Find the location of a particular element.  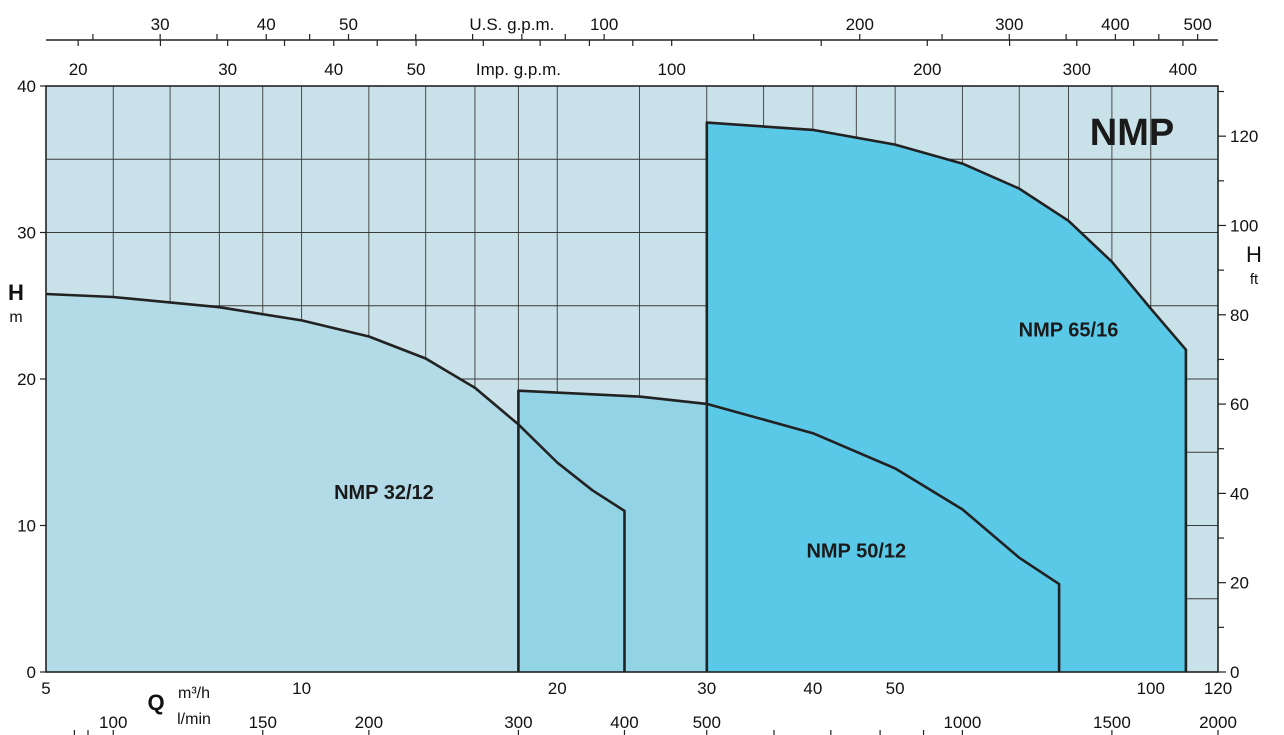

x-usgpm-tick-label: 200 is located at coordinates (860, 24).